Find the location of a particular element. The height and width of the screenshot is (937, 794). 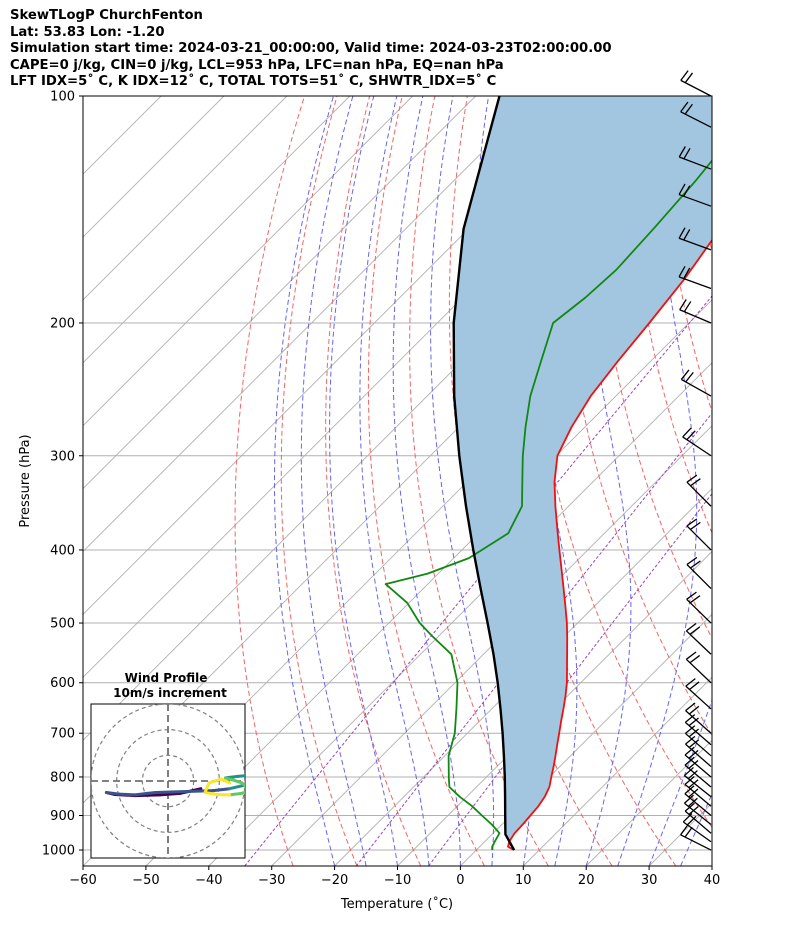

x-tick-label: −60 is located at coordinates (82, 880).